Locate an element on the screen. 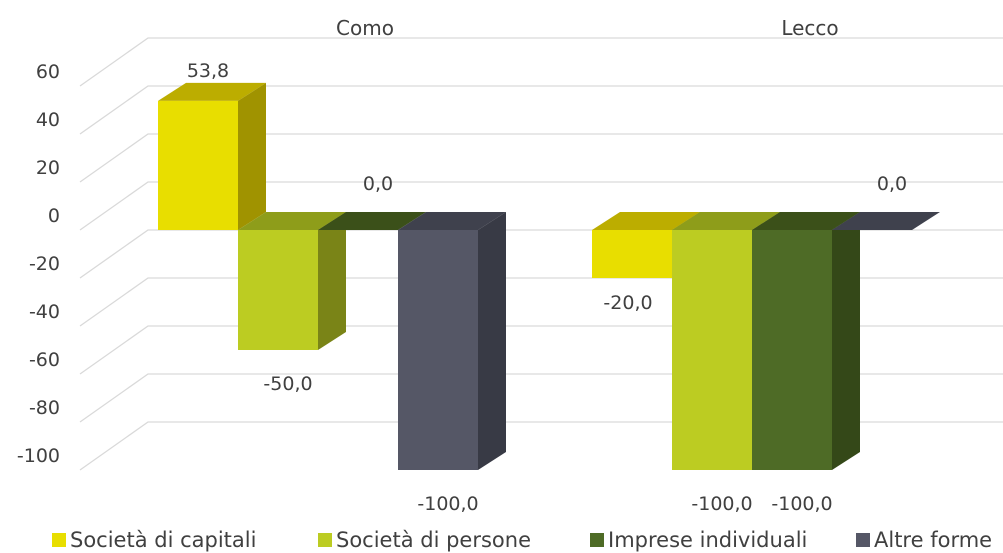  y-tick-label: 40 is located at coordinates (48, 120).